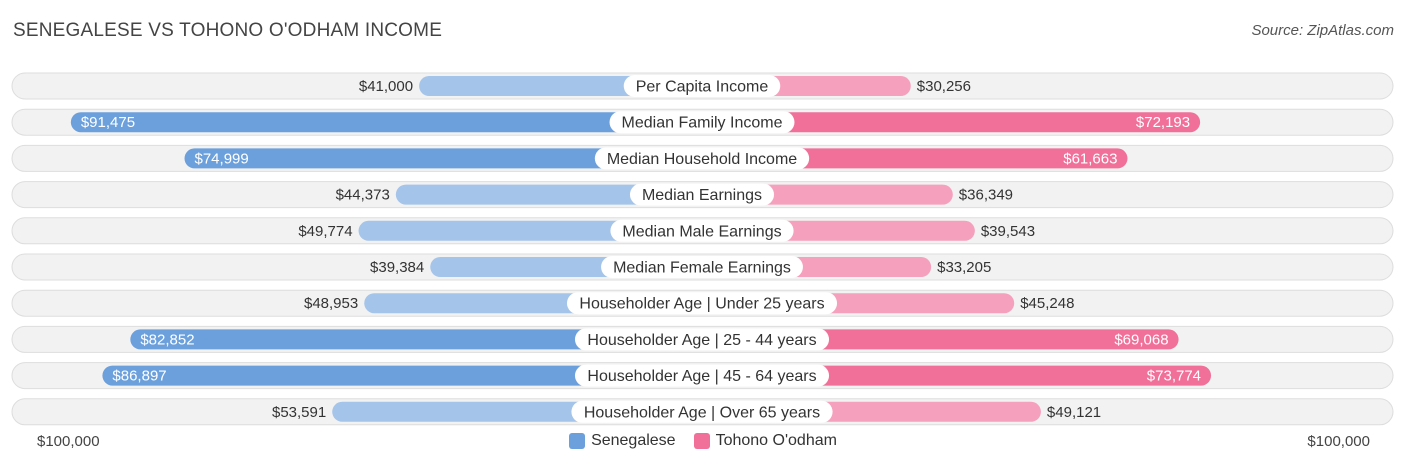 This screenshot has height=467, width=1406. I want to click on value-label-senegalese: $53,591, so click(299, 412).